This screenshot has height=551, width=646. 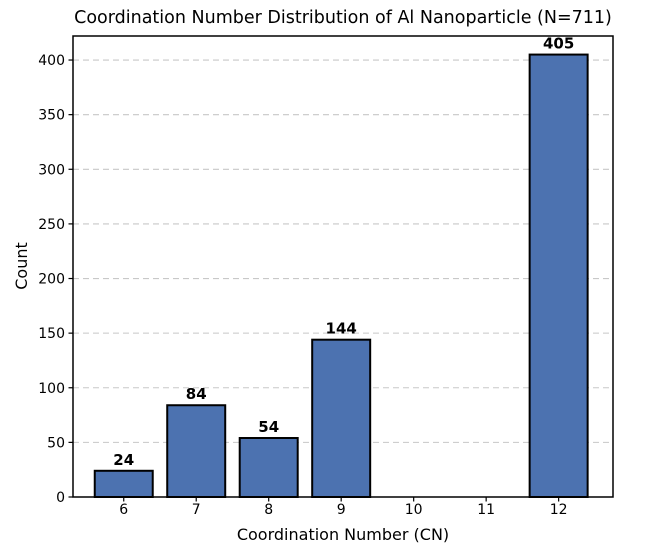 What do you see at coordinates (558, 44) in the screenshot?
I see `bar-value-label-12: 405` at bounding box center [558, 44].